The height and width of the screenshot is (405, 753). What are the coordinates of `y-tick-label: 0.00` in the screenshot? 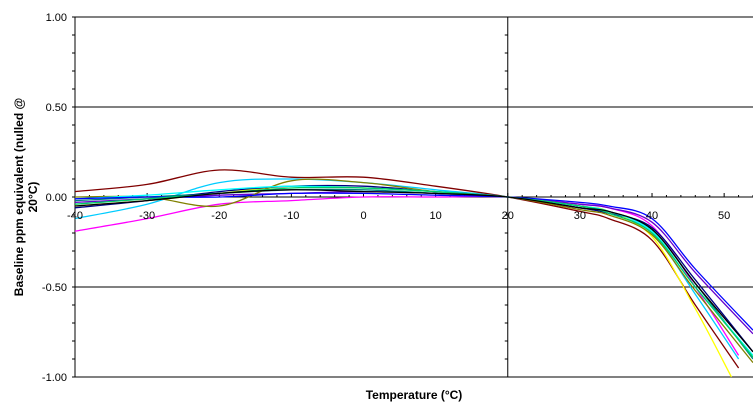 It's located at (56, 198).